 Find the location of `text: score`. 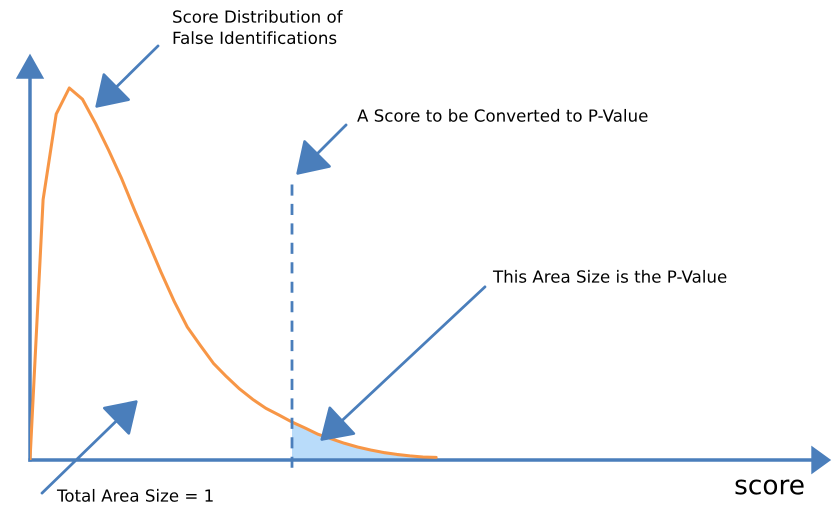

text: score is located at coordinates (770, 487).